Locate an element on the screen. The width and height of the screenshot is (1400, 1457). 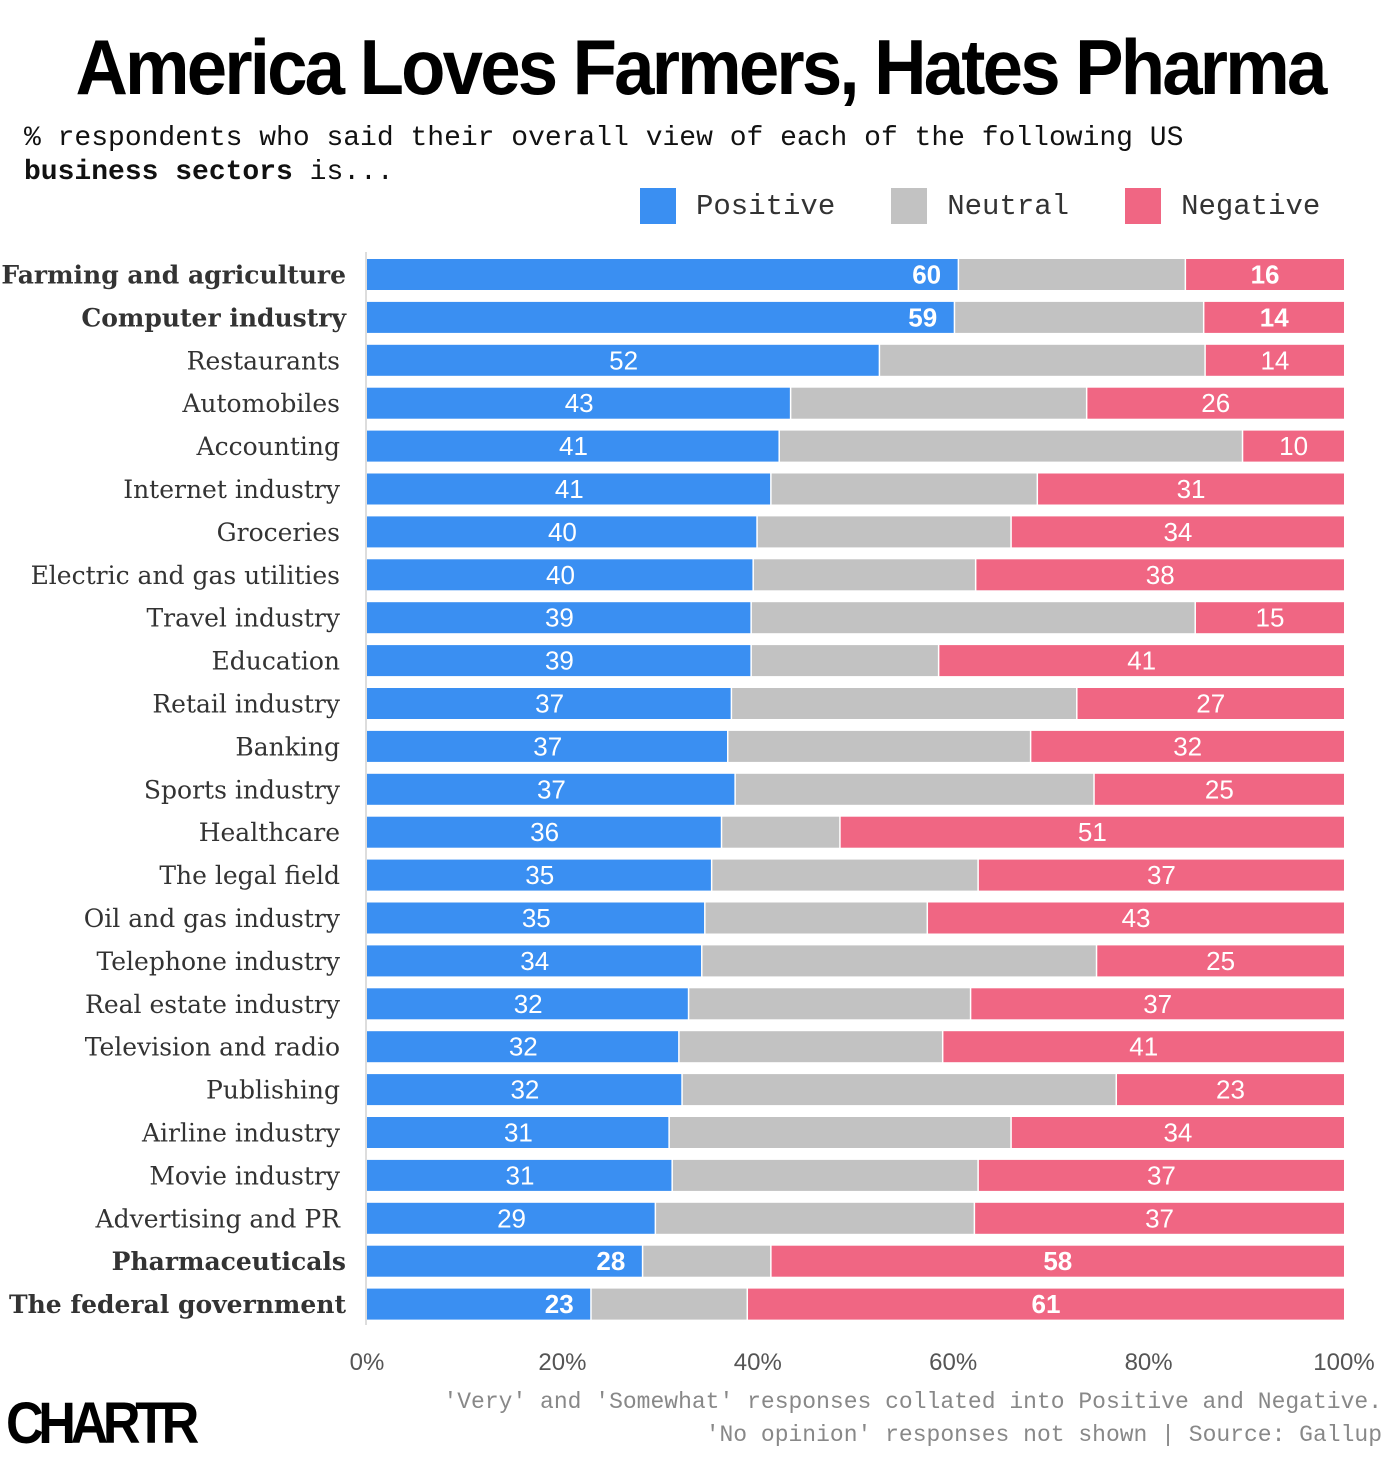
category-label: Farming and agriculture is located at coordinates (173, 275).